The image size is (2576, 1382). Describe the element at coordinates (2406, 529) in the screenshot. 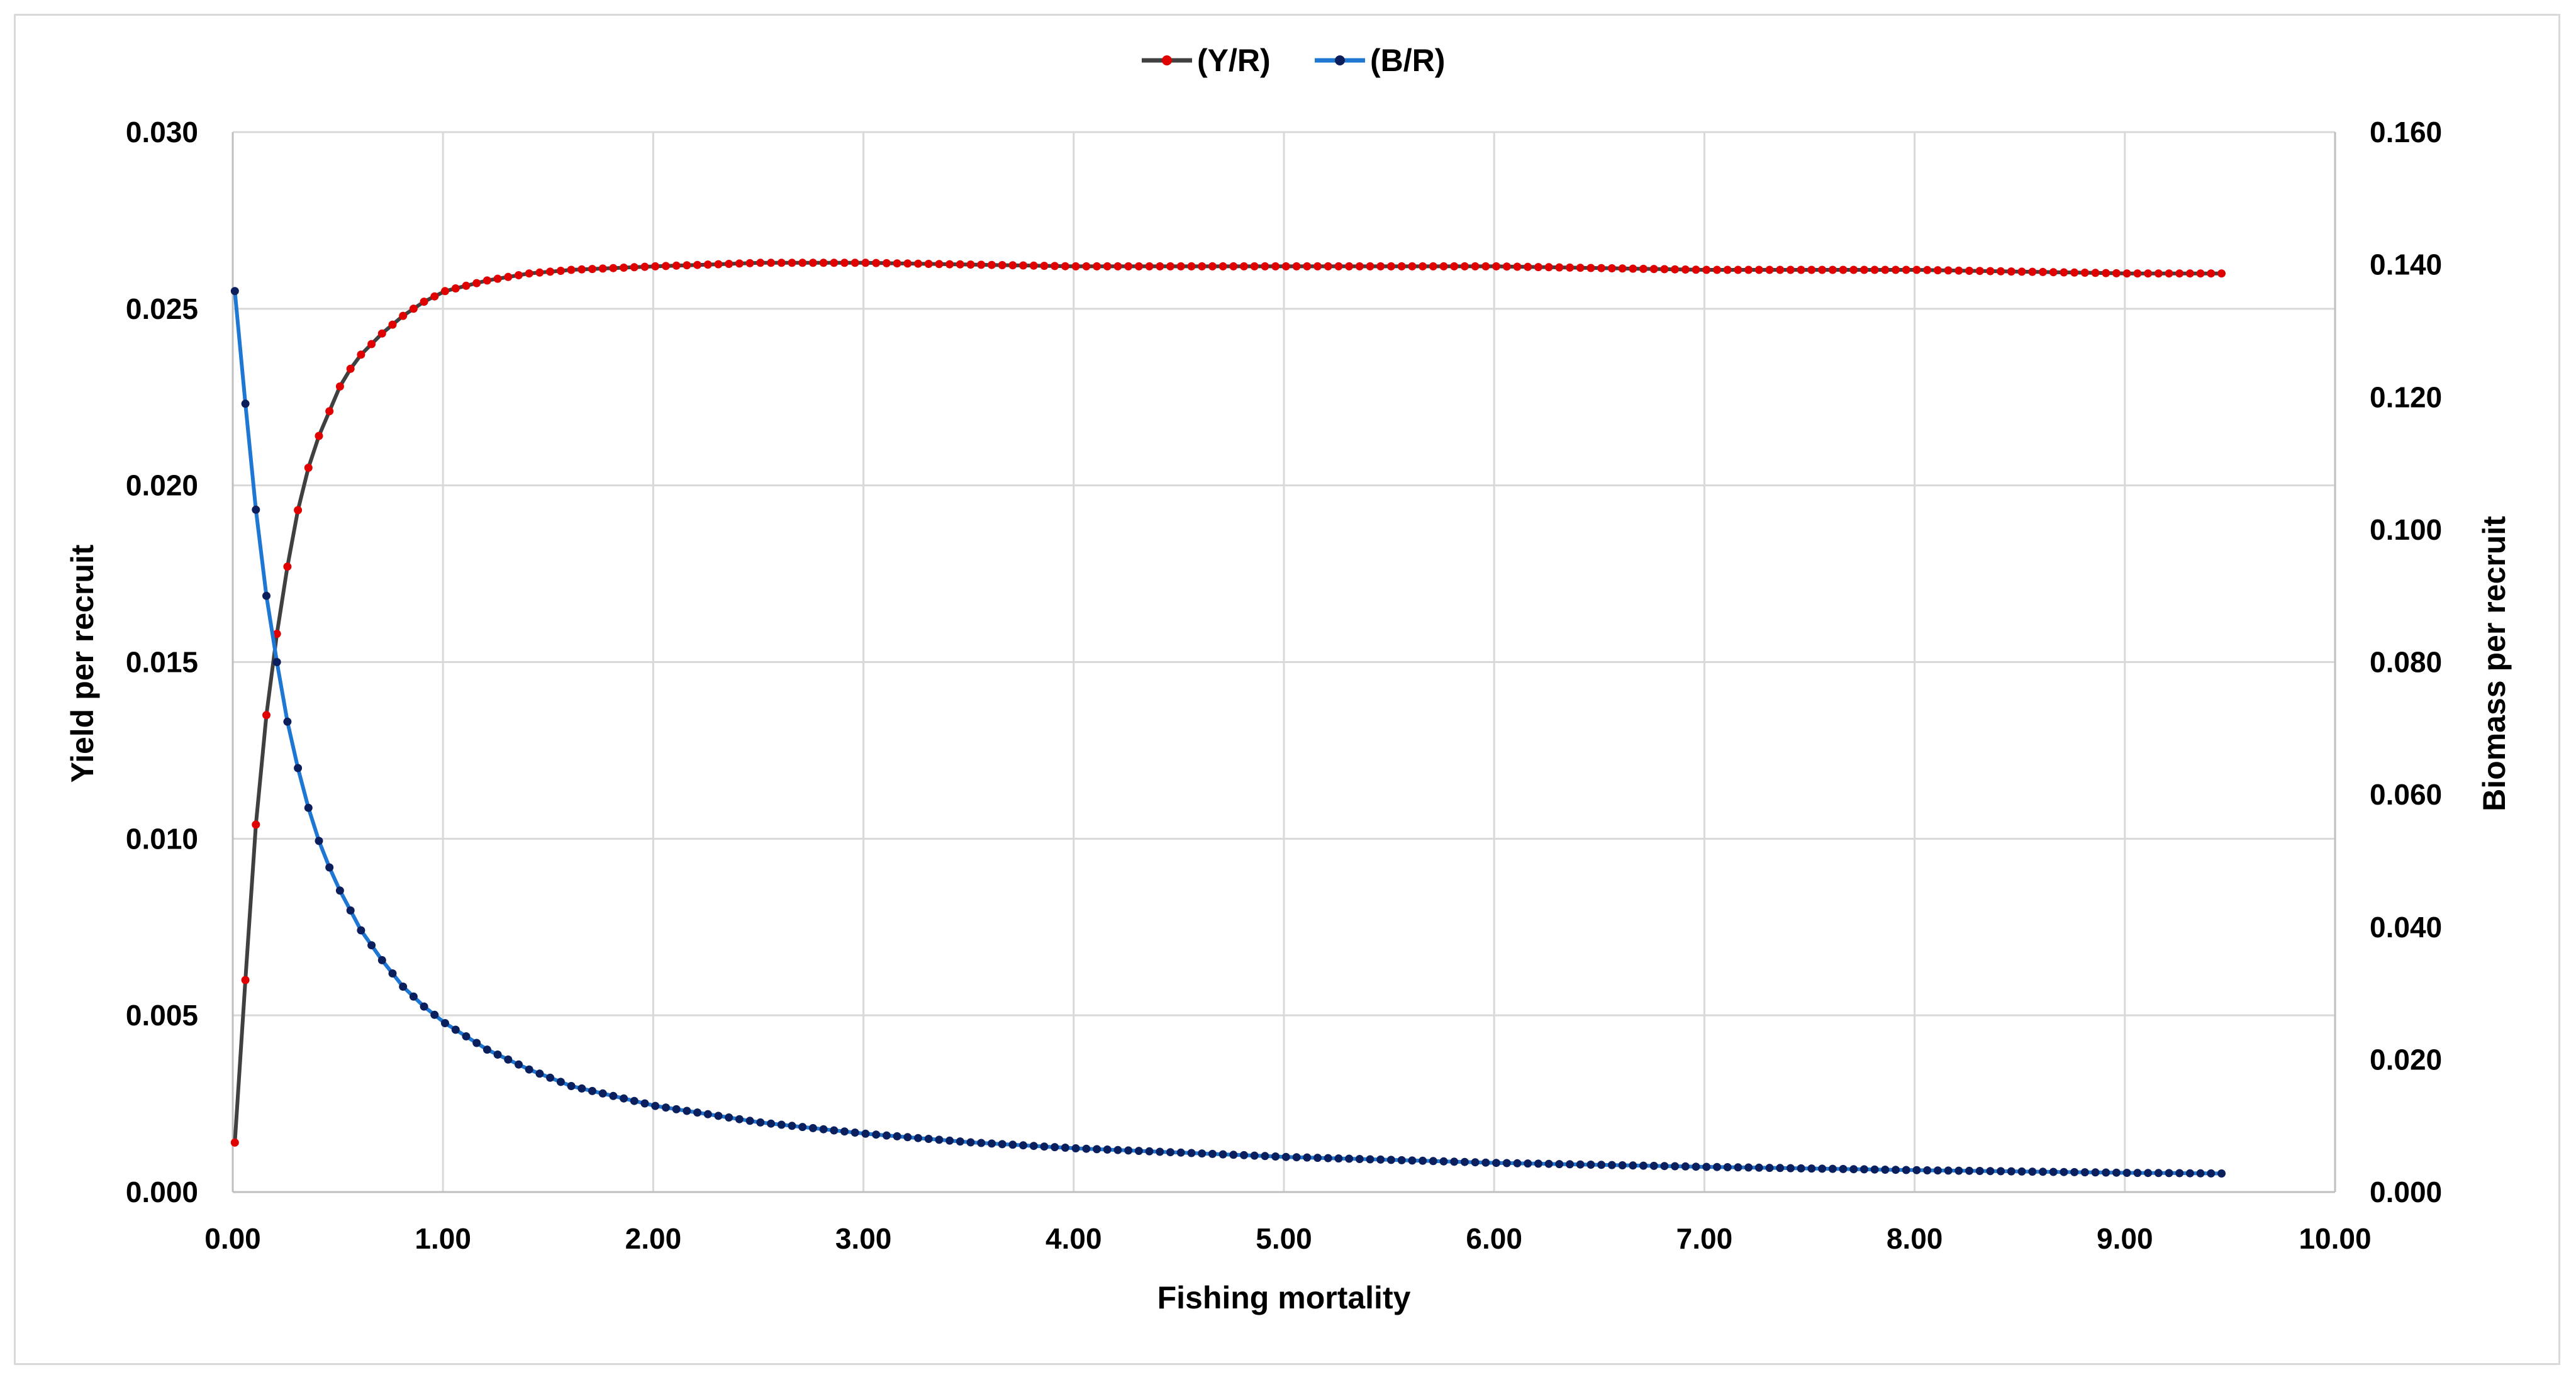

I see `y-right-tick-label: 0.100` at that location.